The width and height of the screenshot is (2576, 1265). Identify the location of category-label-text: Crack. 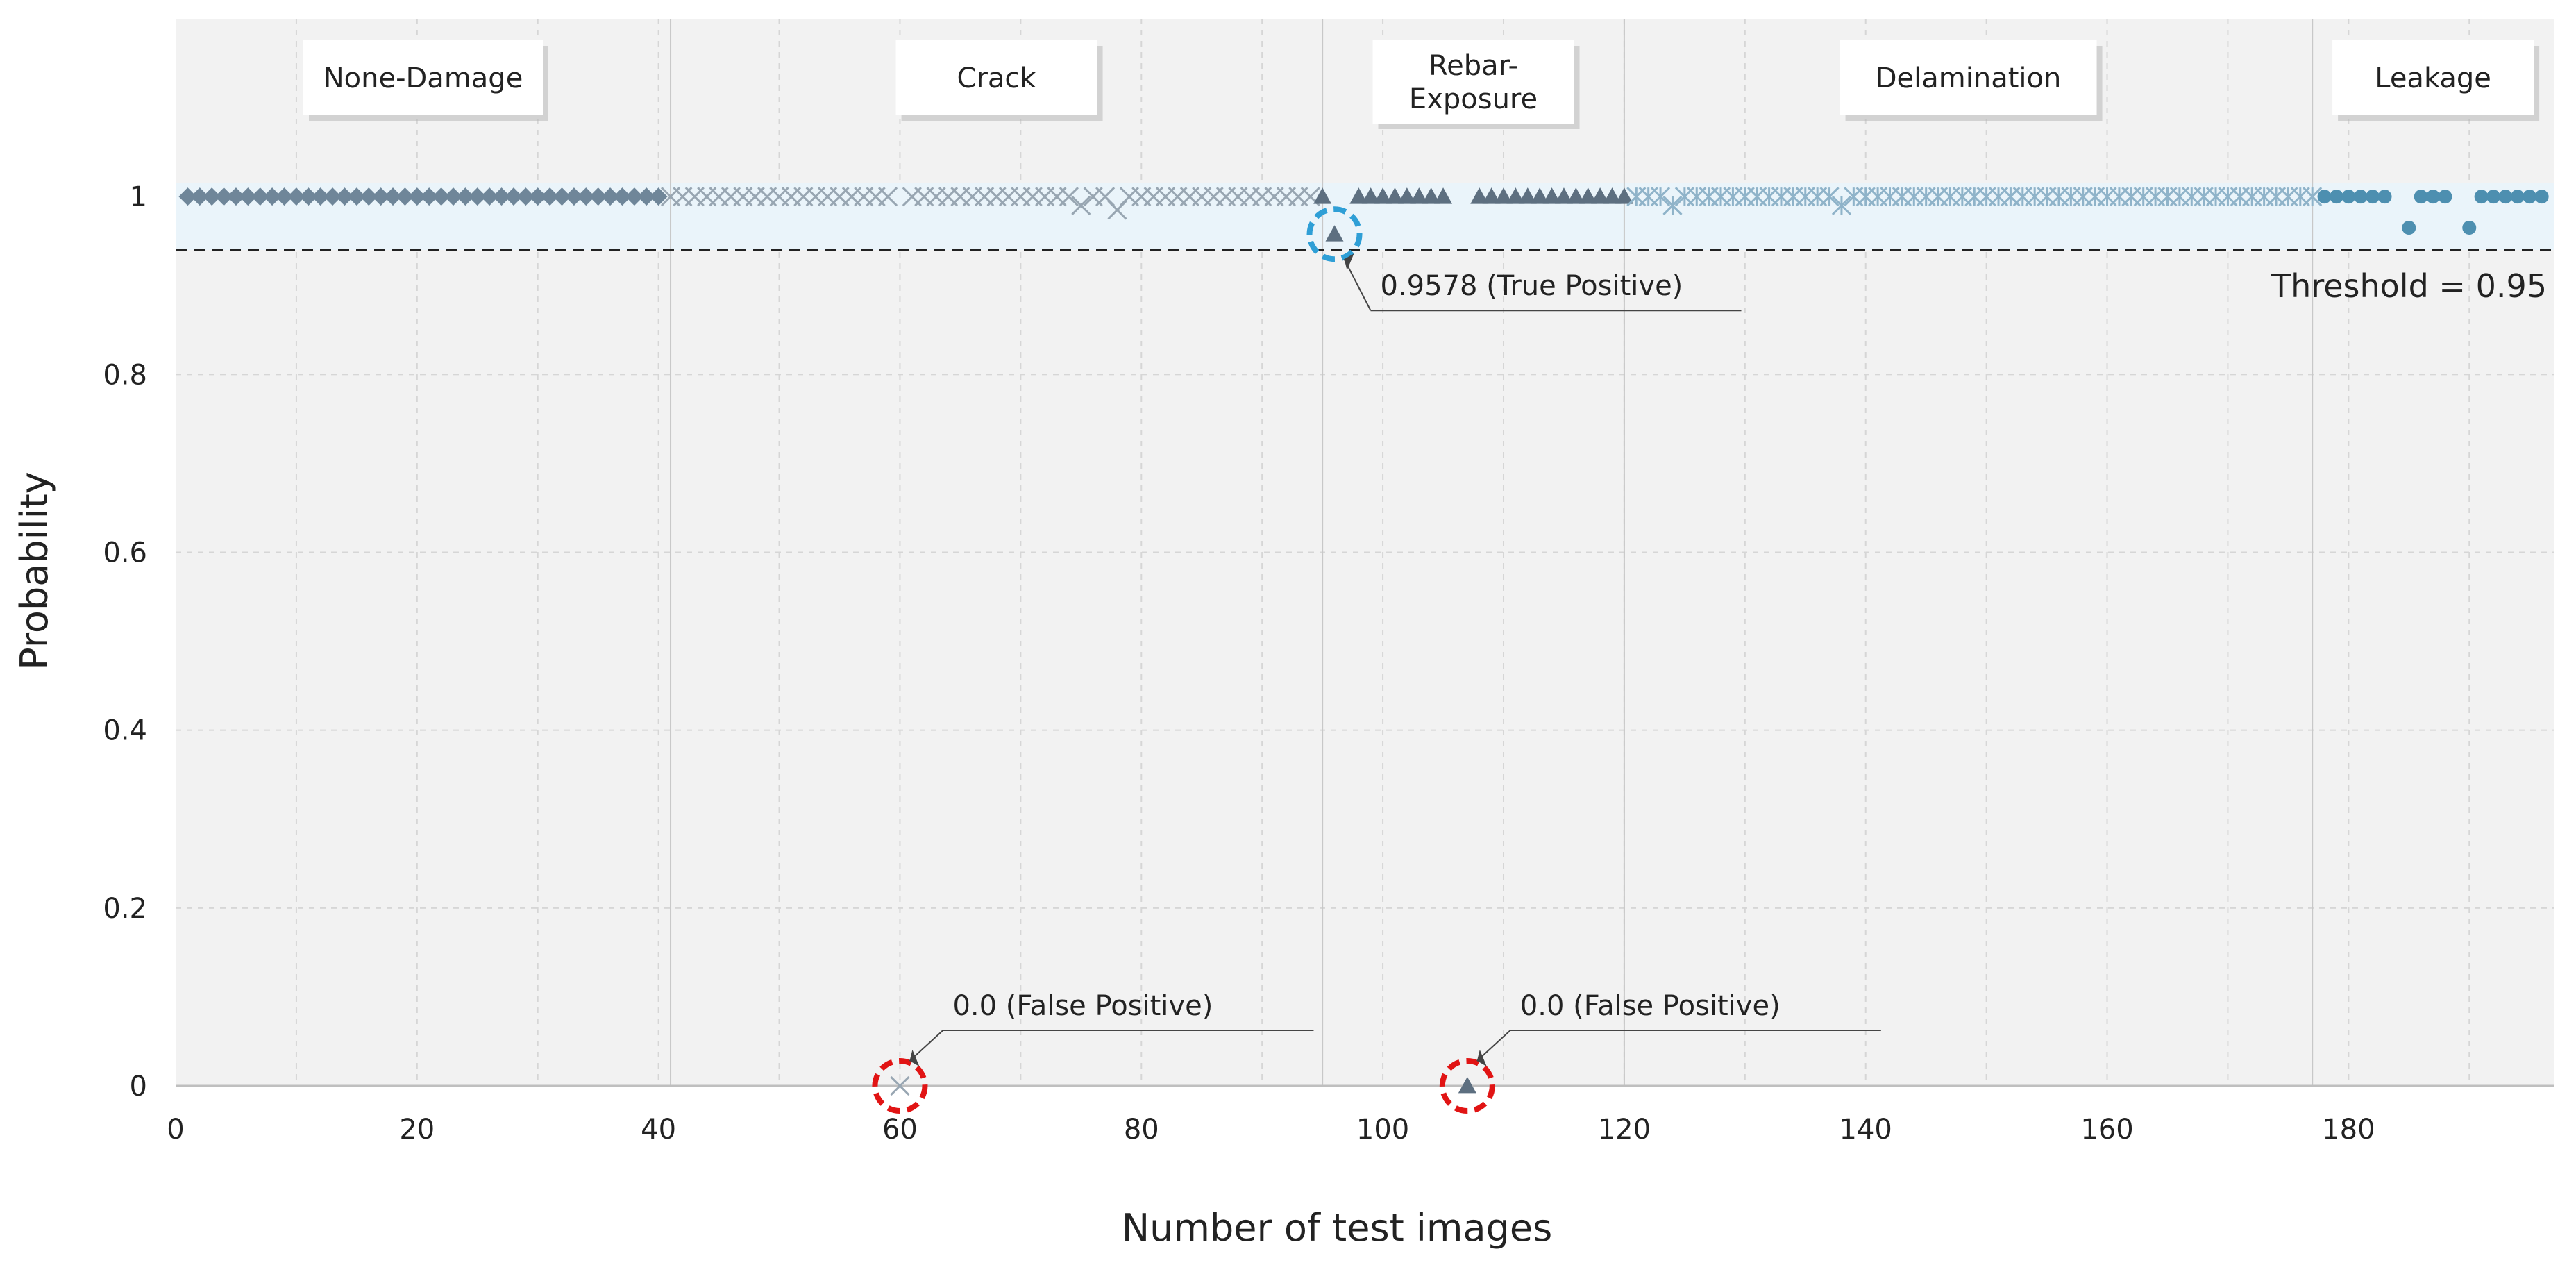
(997, 78).